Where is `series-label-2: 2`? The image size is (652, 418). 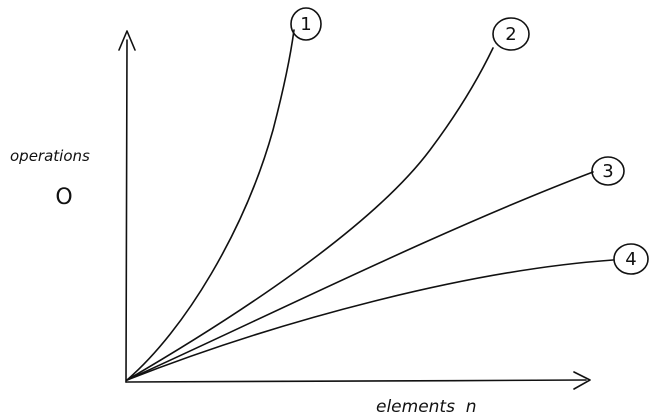
series-label-2: 2 is located at coordinates (511, 34).